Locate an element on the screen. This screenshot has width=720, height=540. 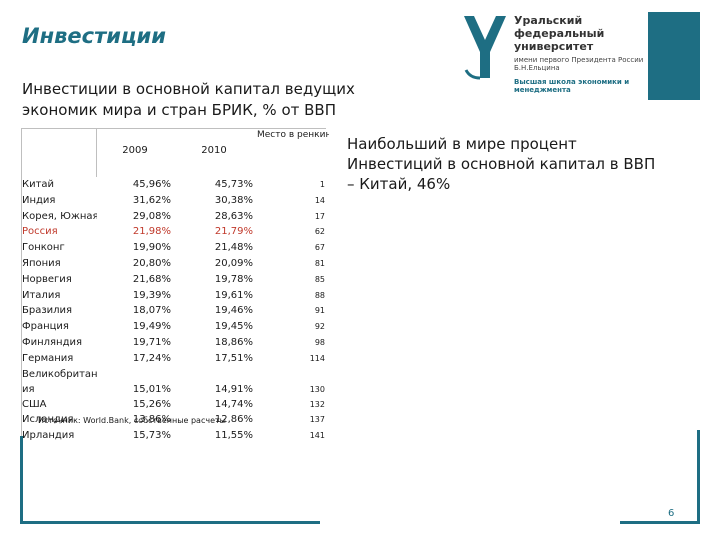
cell-2010: 19,46% is located at coordinates (233, 311).